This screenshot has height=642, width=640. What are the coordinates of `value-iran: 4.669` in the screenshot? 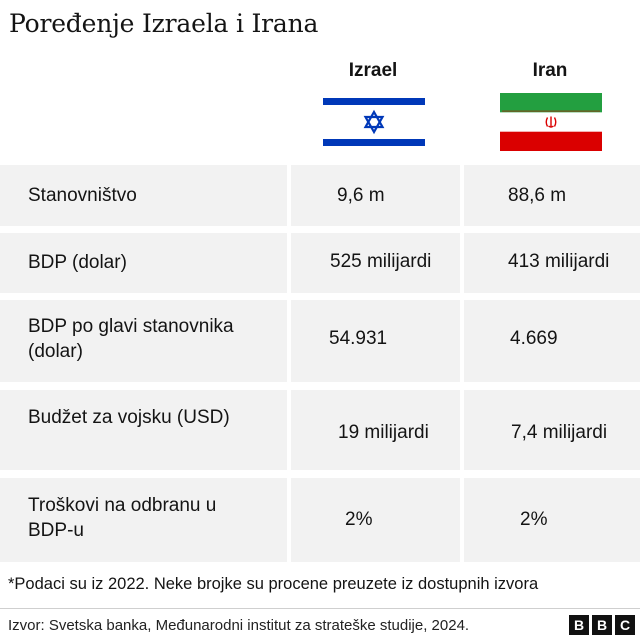 It's located at (534, 338).